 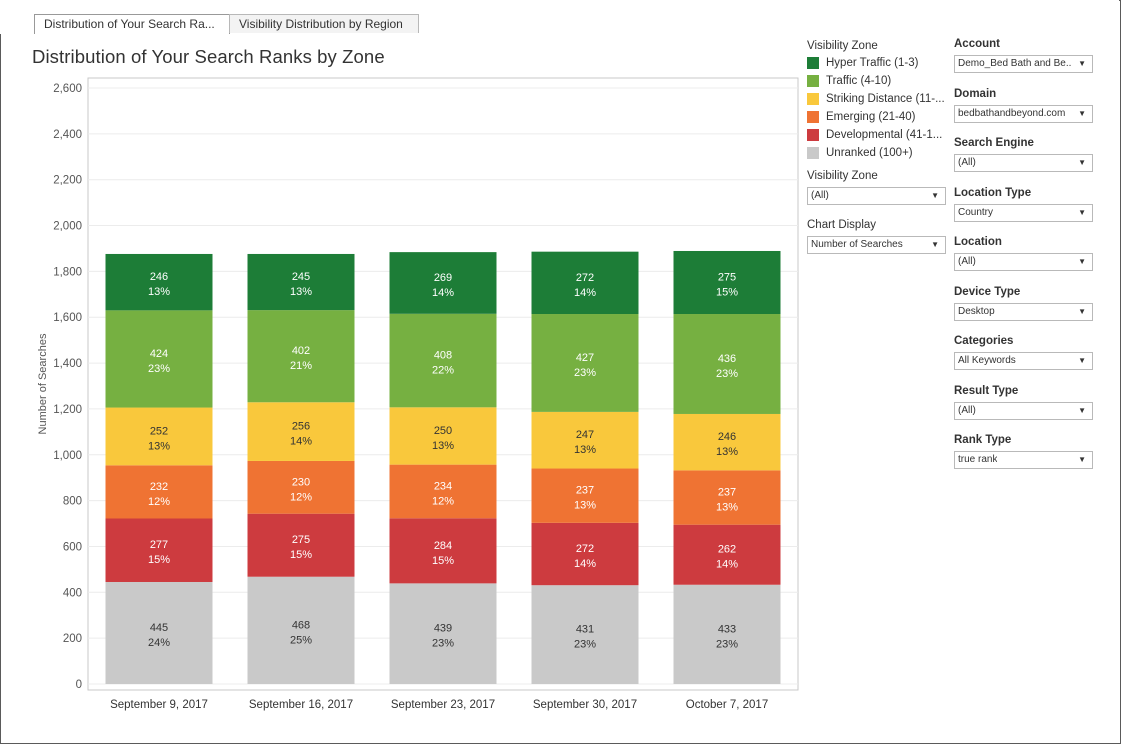 I want to click on location-type-select: Country ▼, so click(x=1023, y=212).